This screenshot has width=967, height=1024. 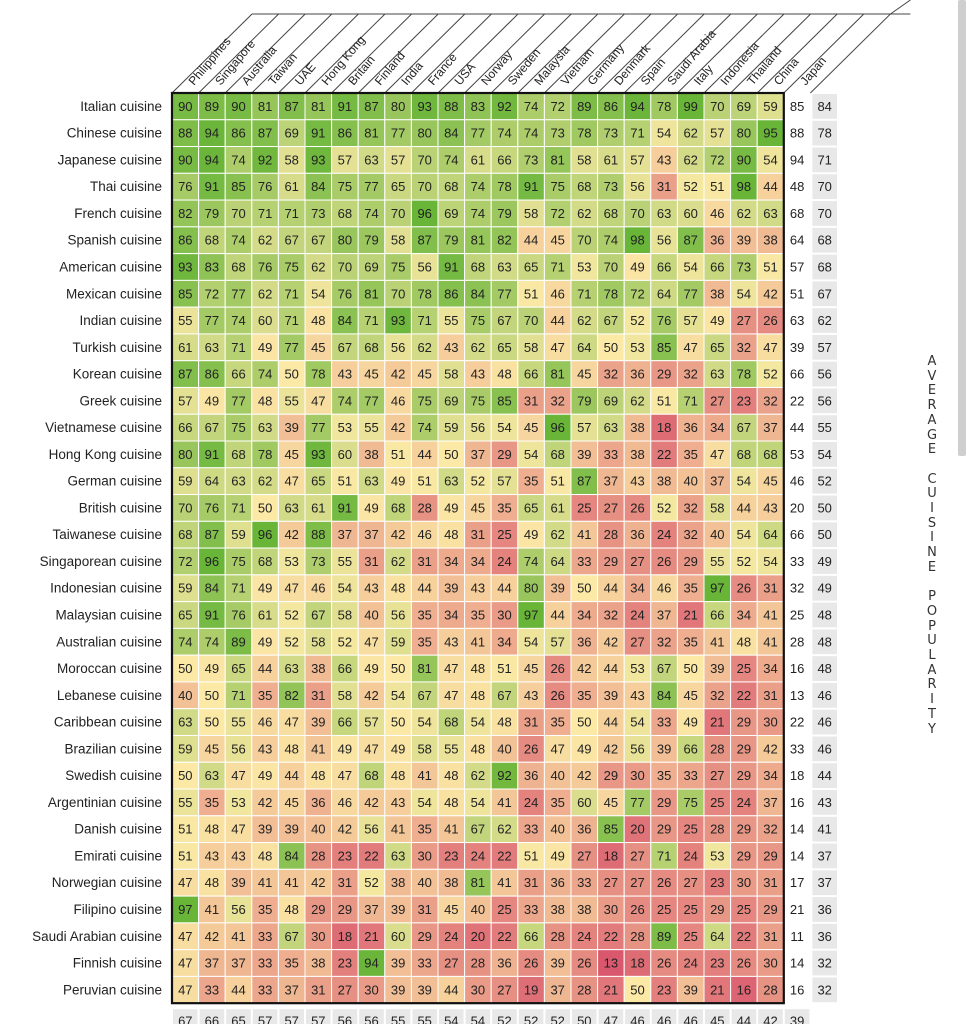 What do you see at coordinates (238, 374) in the screenshot?
I see `cell-value: 66` at bounding box center [238, 374].